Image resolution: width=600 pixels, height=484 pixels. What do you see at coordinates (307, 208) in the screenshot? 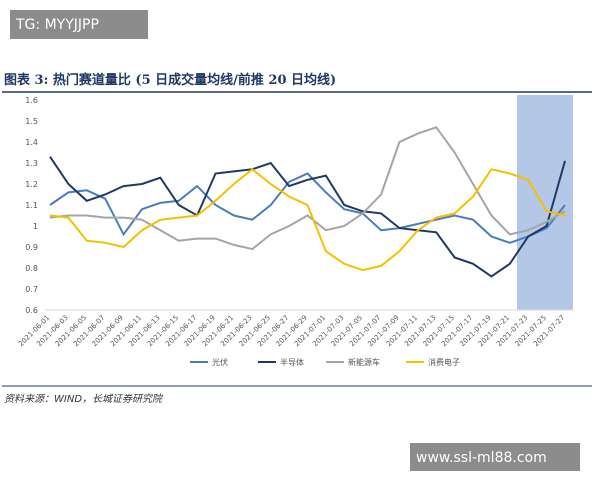
I see `series-line` at bounding box center [307, 208].